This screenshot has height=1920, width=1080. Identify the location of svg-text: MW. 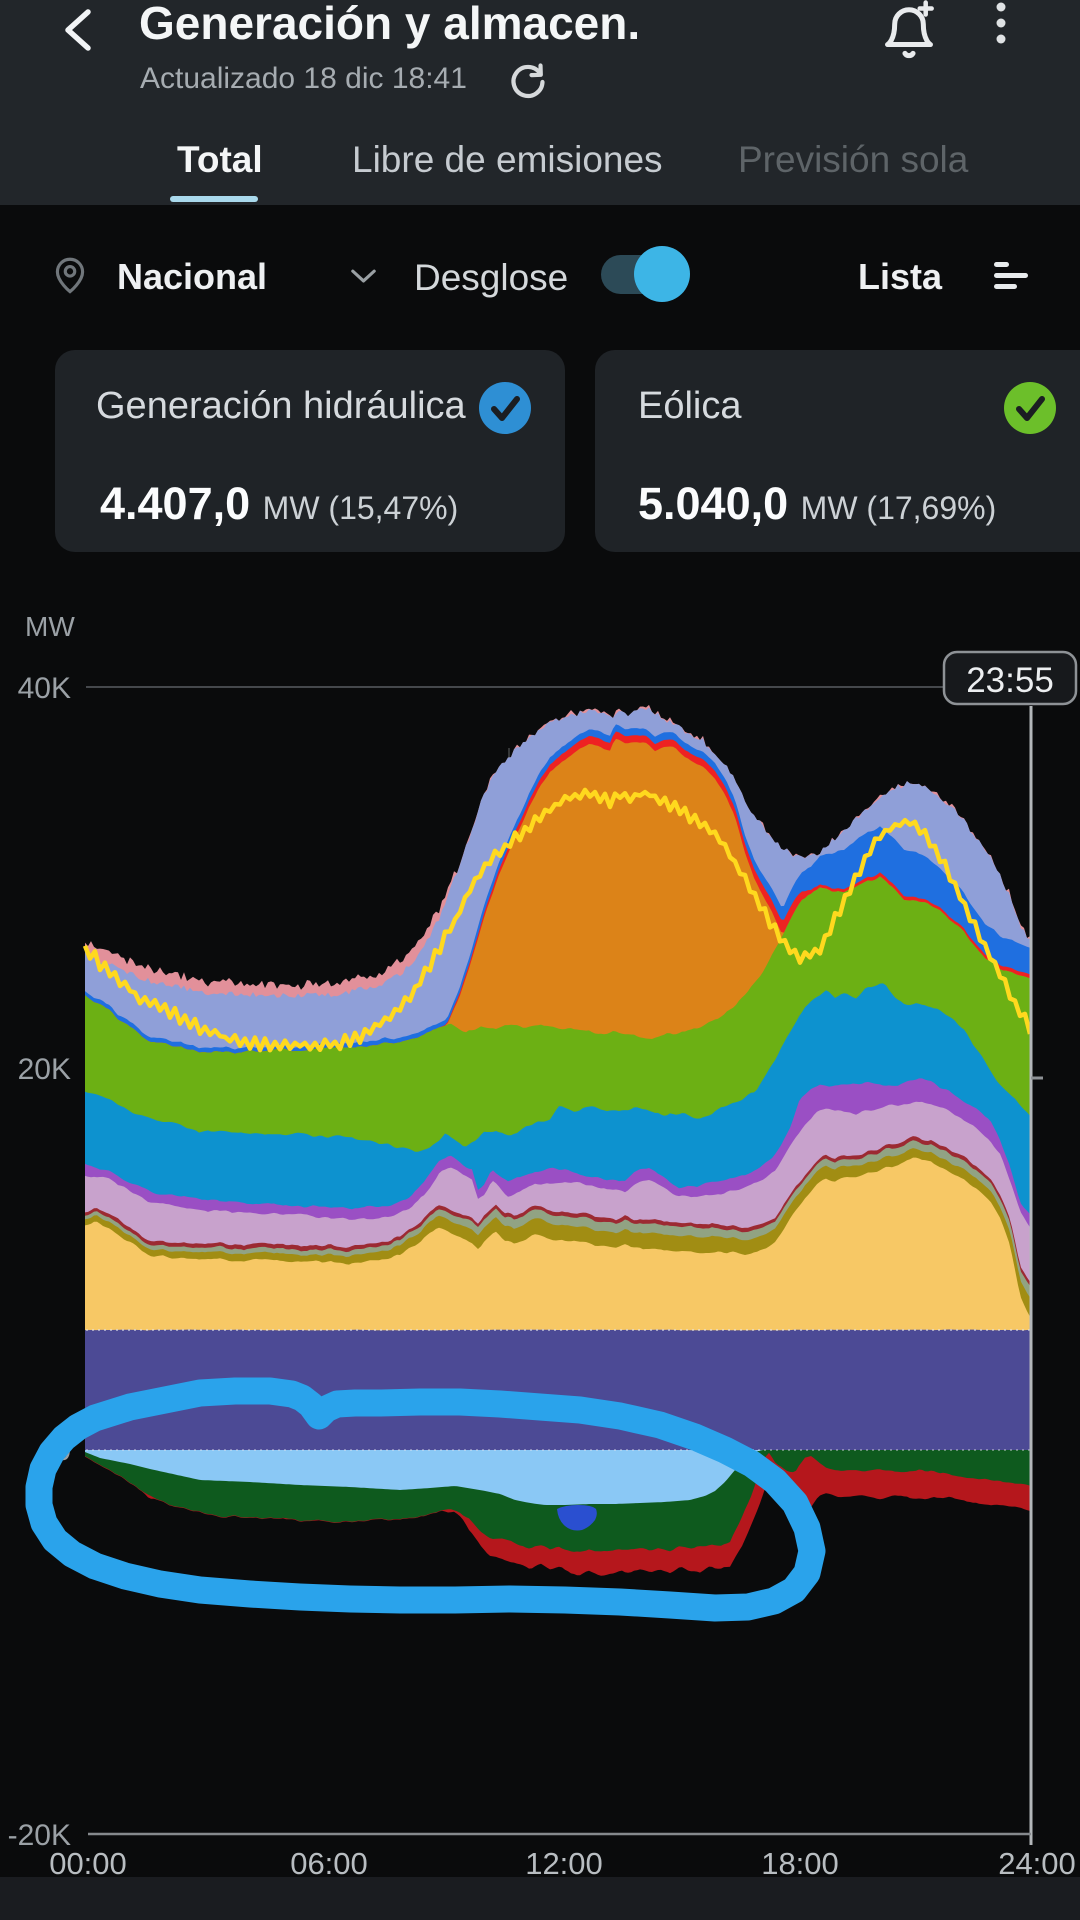
(50, 626).